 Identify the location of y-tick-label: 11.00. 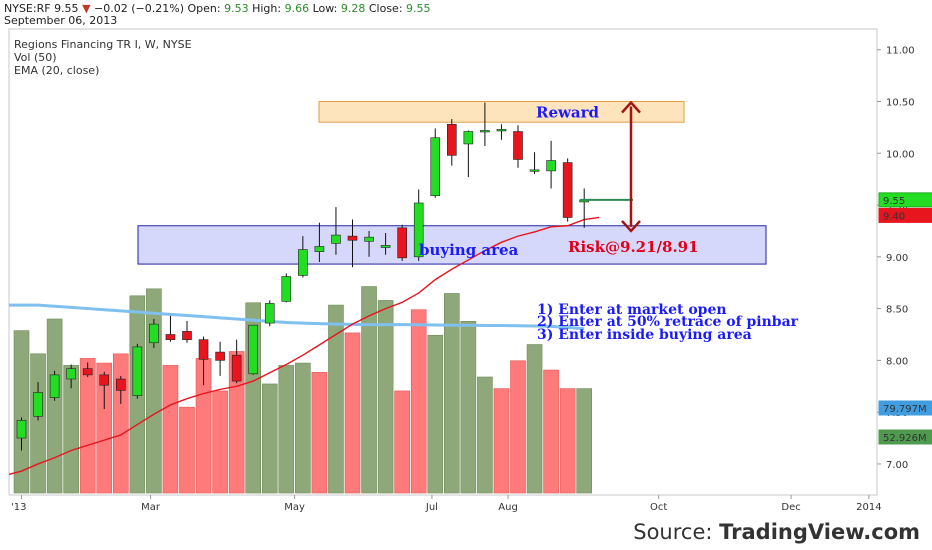
(900, 51).